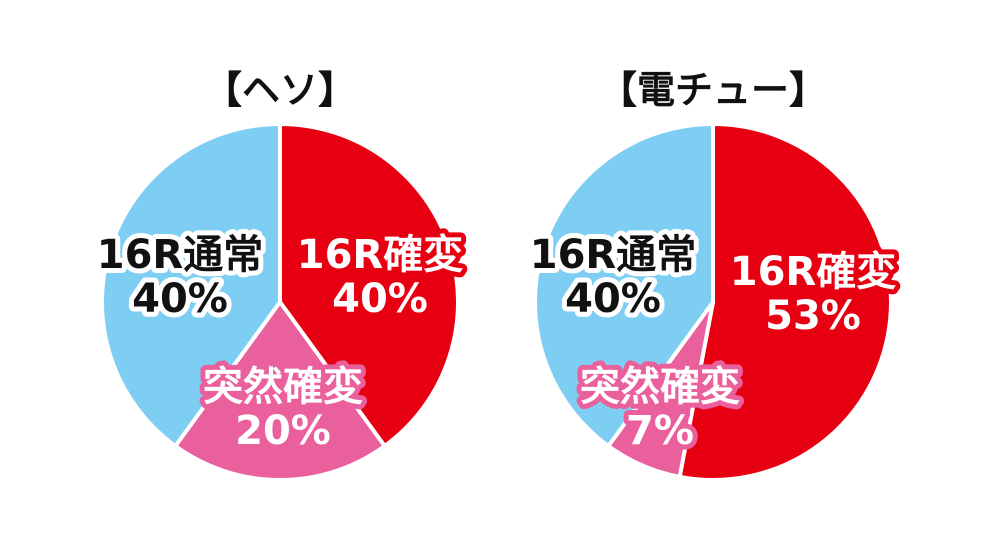 The width and height of the screenshot is (1000, 545). Describe the element at coordinates (713, 90) in the screenshot. I see `chart-title: 【電チュー】` at that location.